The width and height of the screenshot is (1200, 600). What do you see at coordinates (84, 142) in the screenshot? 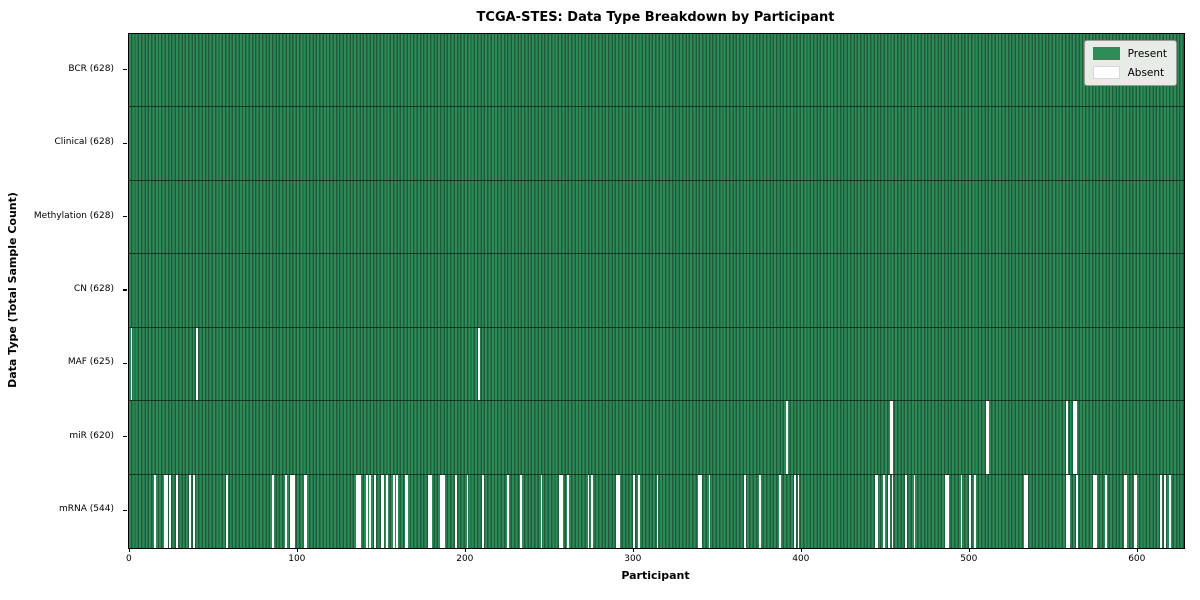
I see `y-tick-label: Clinical (628)` at bounding box center [84, 142].